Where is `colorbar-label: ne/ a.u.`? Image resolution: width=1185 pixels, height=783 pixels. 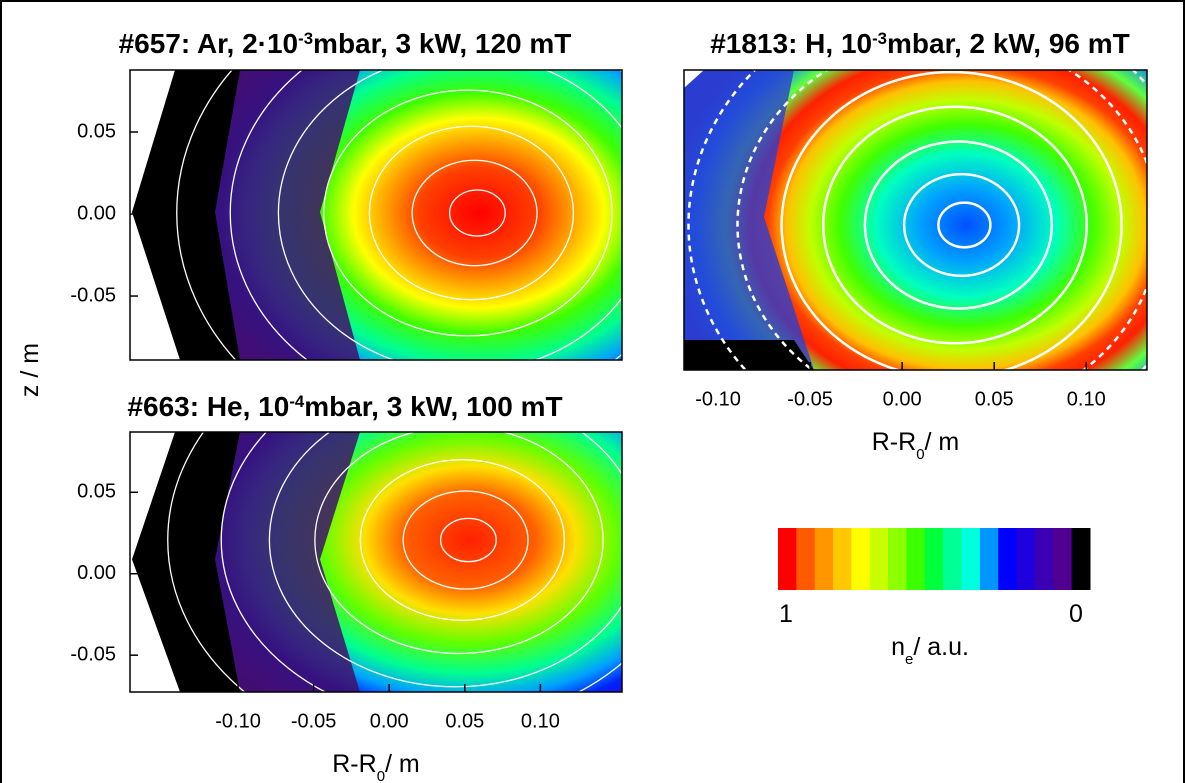 colorbar-label: ne/ a.u. is located at coordinates (930, 650).